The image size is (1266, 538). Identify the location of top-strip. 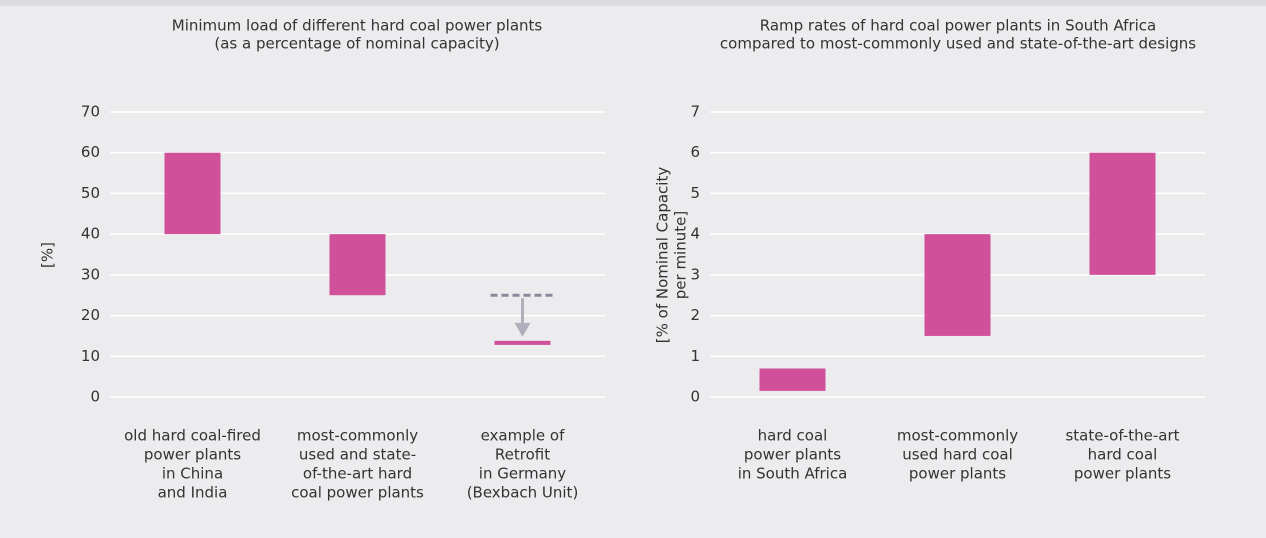
(633, 3).